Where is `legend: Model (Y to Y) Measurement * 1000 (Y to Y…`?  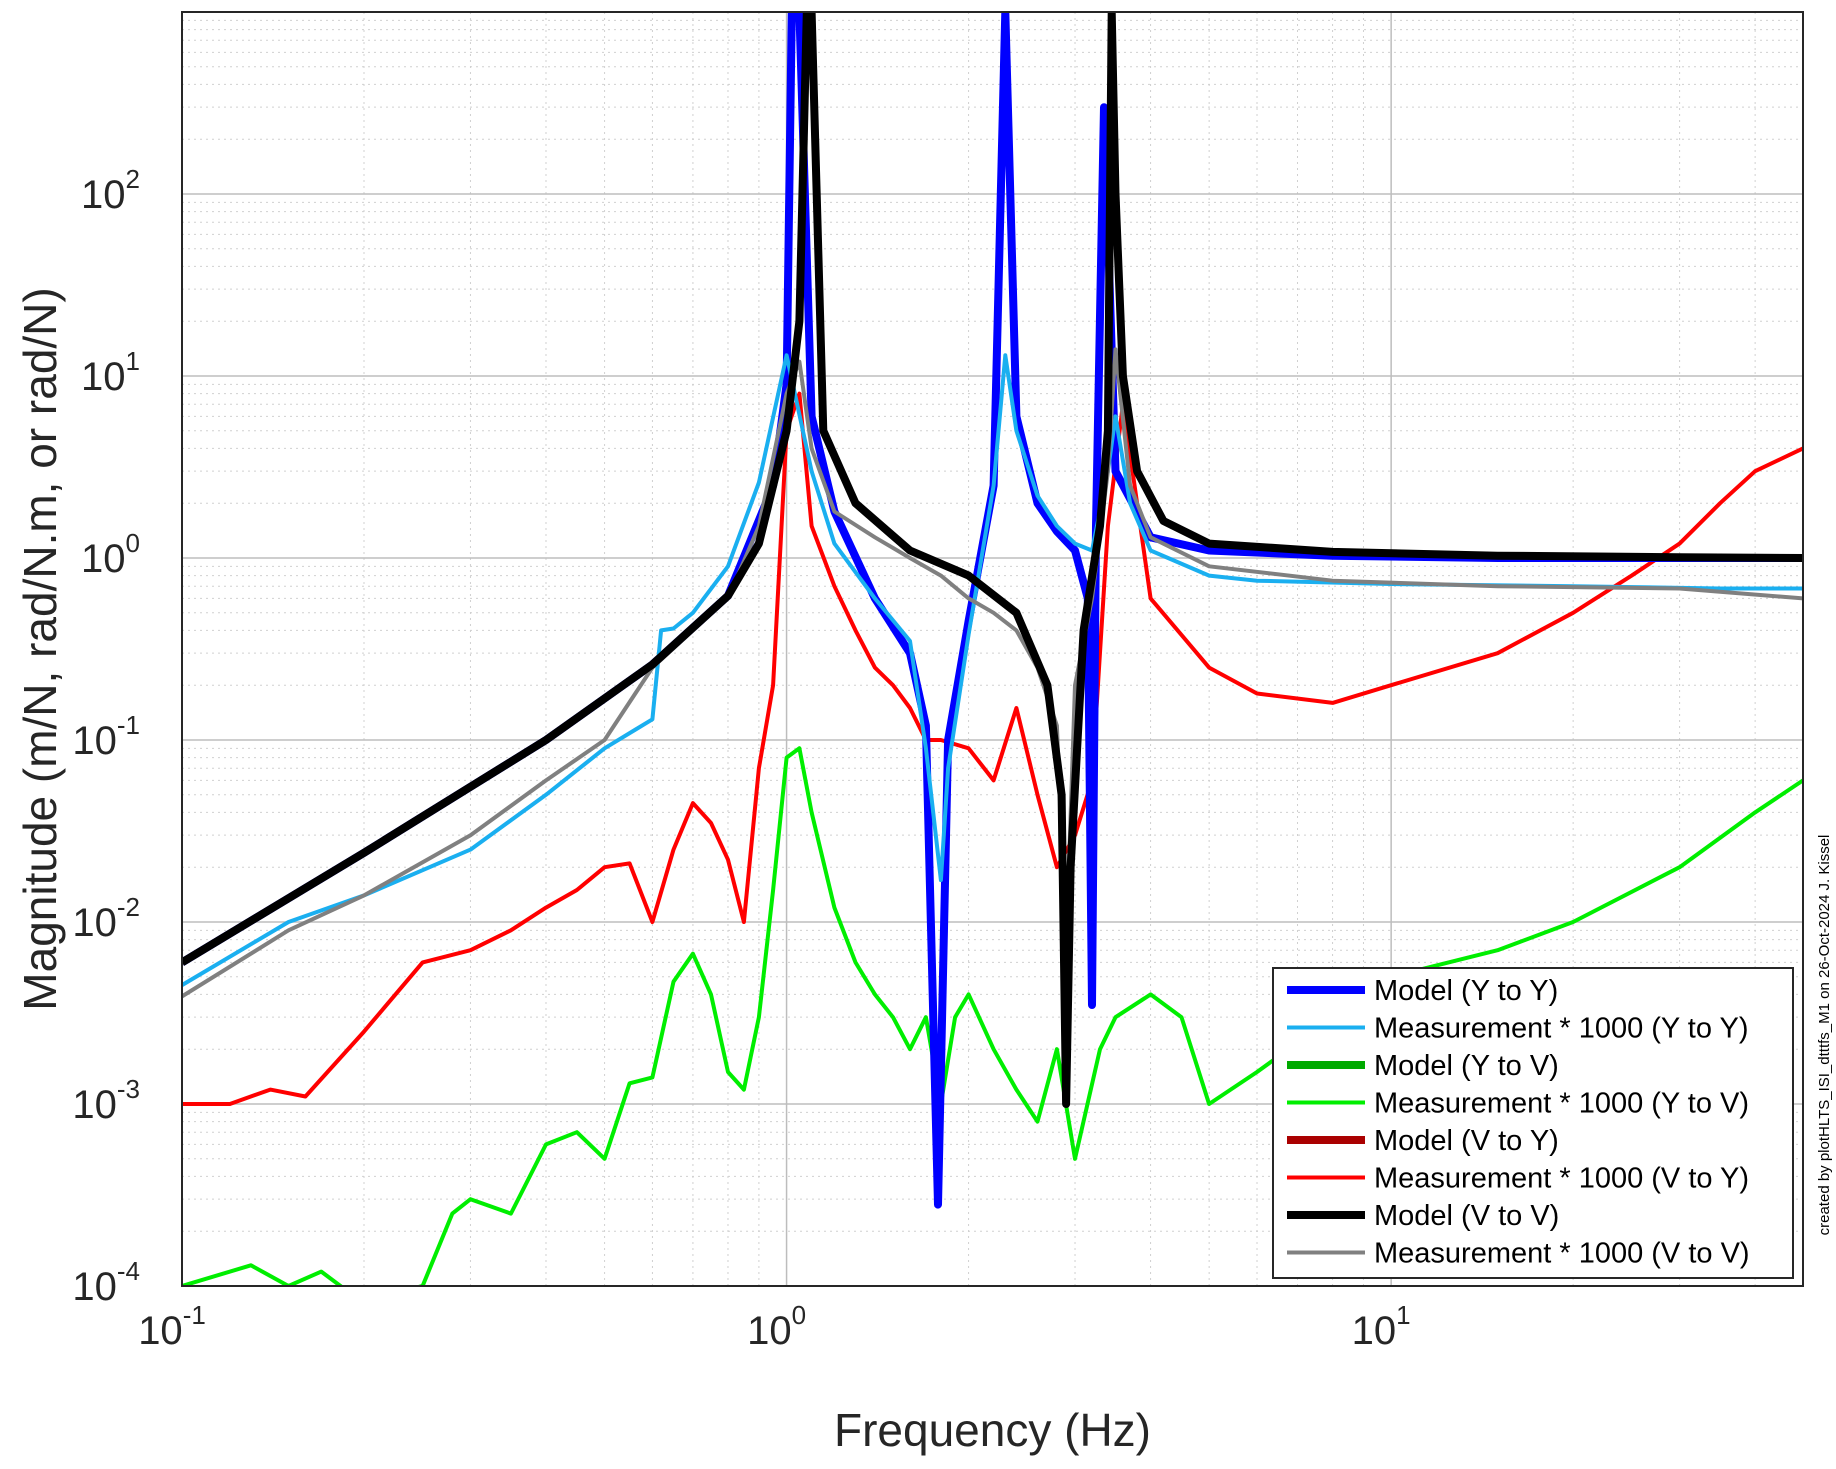 legend: Model (Y to Y) Measurement * 1000 (Y to Y… is located at coordinates (1533, 1123).